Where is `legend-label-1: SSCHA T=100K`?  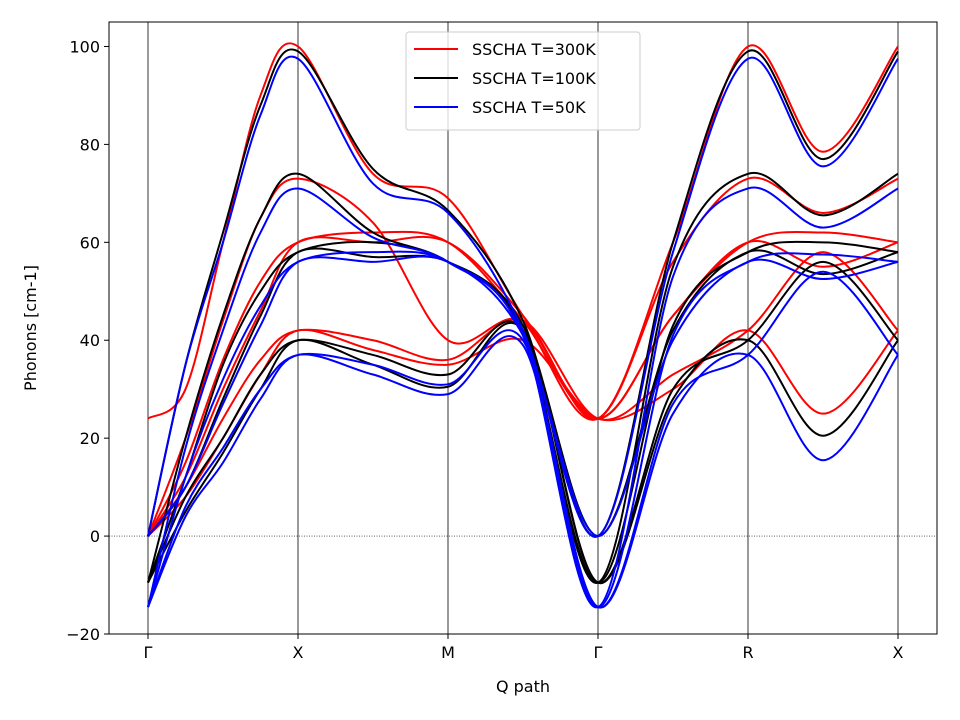 legend-label-1: SSCHA T=100K is located at coordinates (534, 78).